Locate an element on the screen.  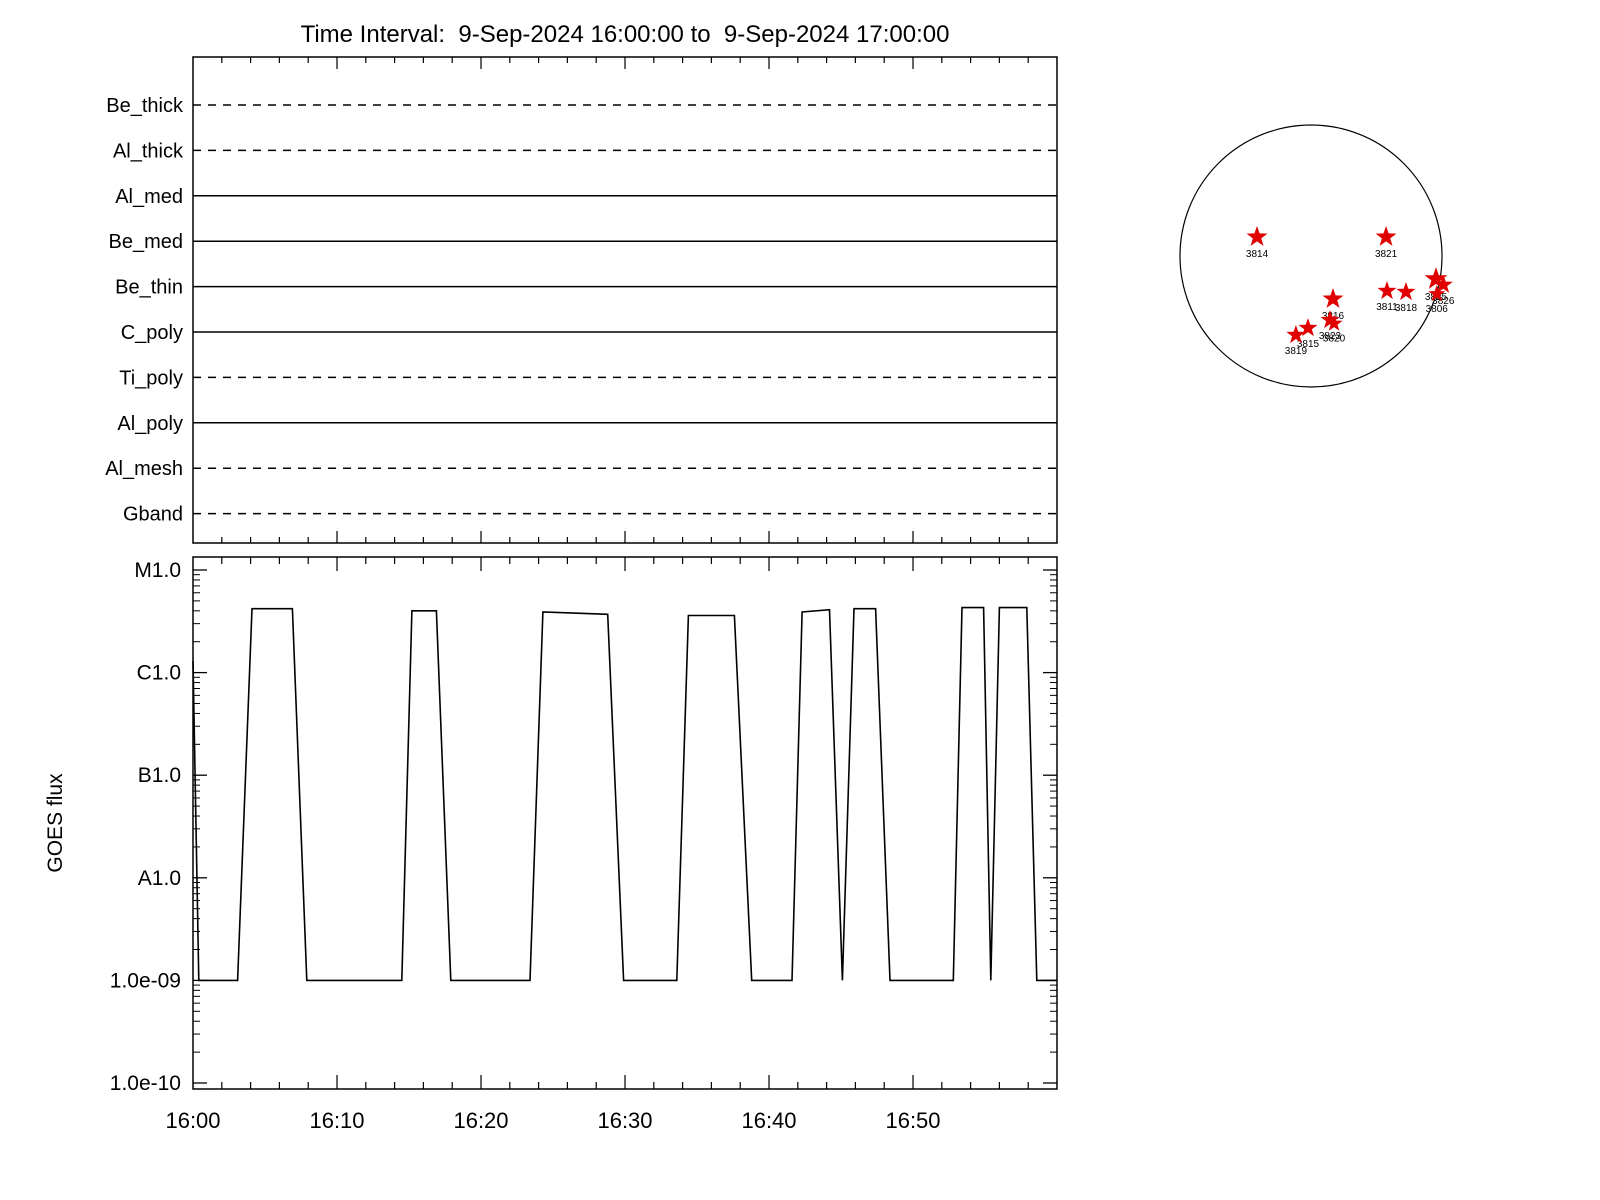
filter-label-Al_mesh: Al_mesh is located at coordinates (144, 469).